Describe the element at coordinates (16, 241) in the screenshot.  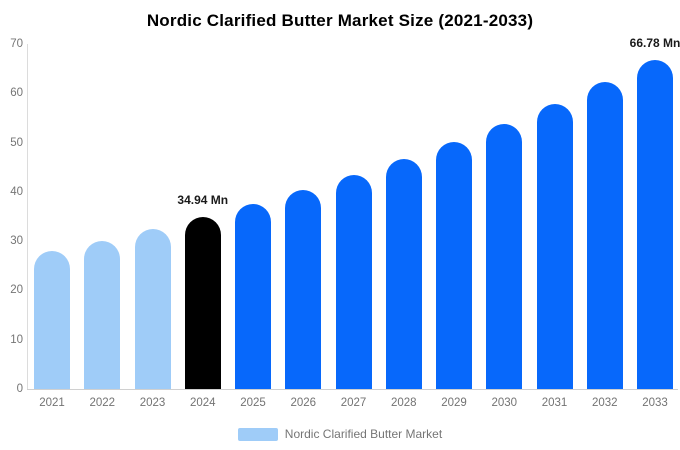
I see `y-axis-tick-label: 30` at that location.